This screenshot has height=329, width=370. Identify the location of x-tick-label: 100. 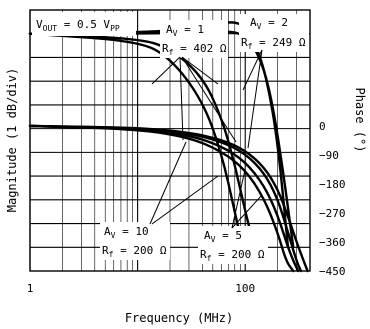
(245, 288).